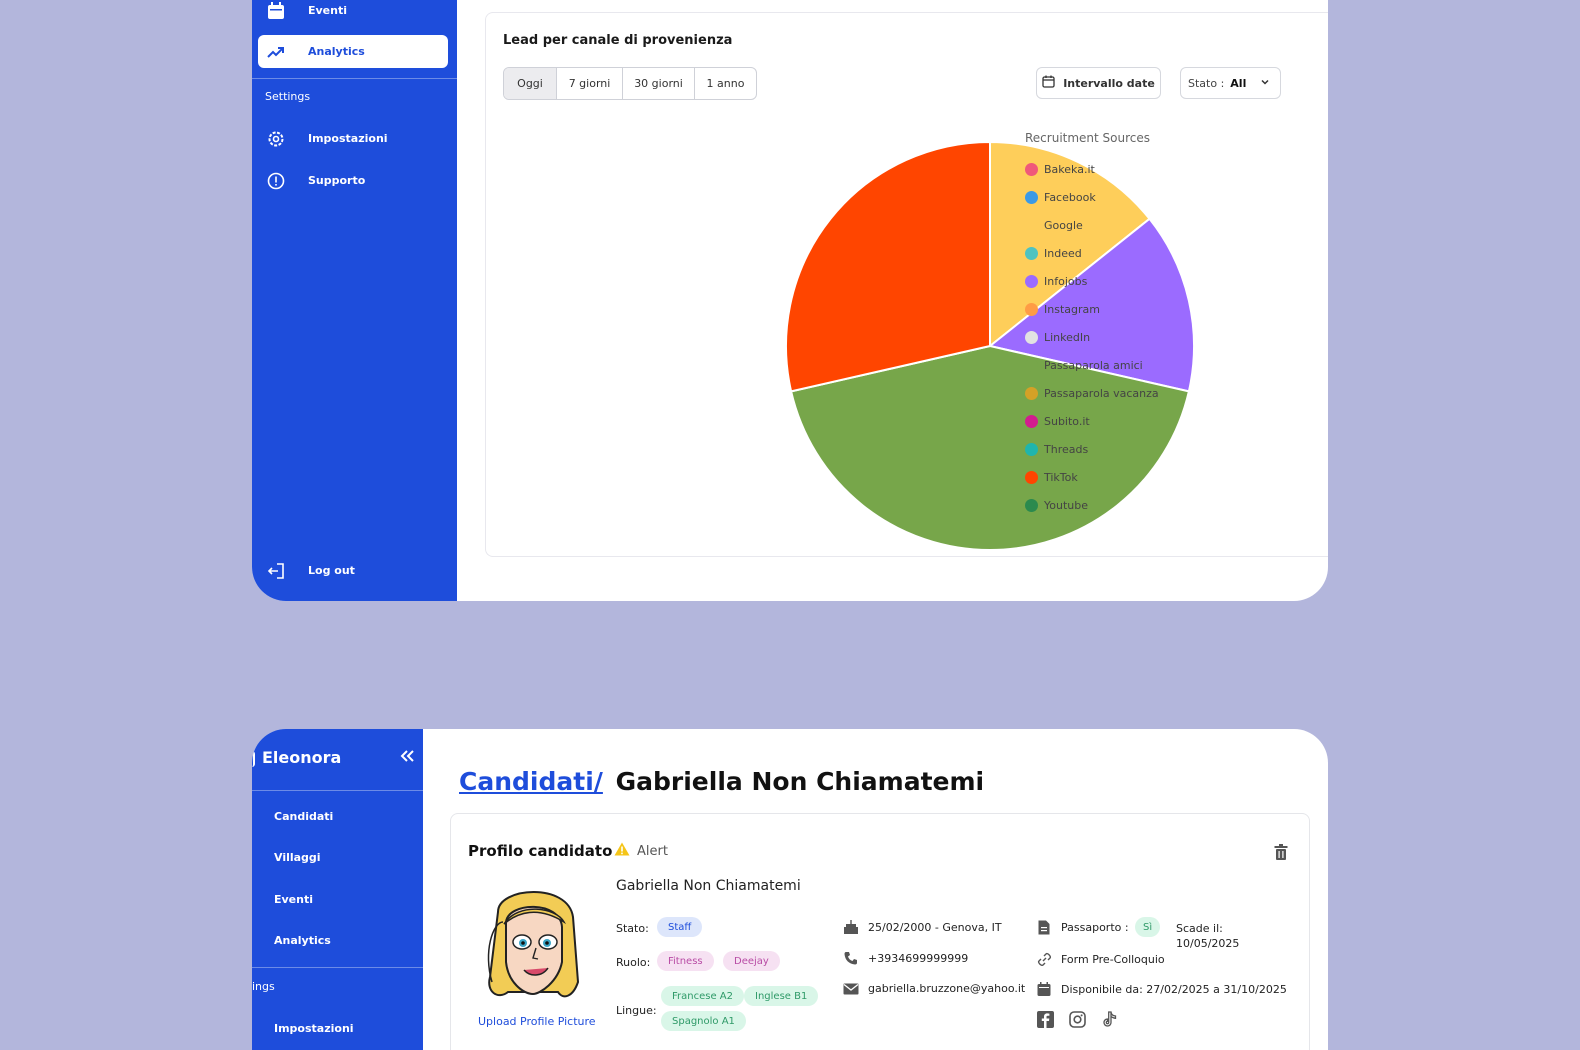 This screenshot has width=1580, height=1050. I want to click on breadcrumb: Candidati/ Gabriella Non Chiamatemi, so click(721, 781).